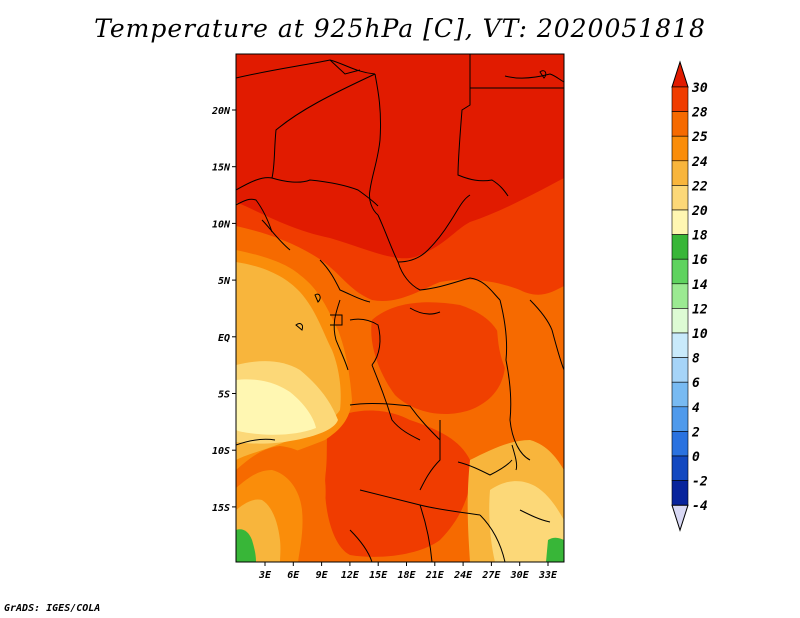 This screenshot has height=618, width=800. I want to click on colorbar-label: -2, so click(700, 482).